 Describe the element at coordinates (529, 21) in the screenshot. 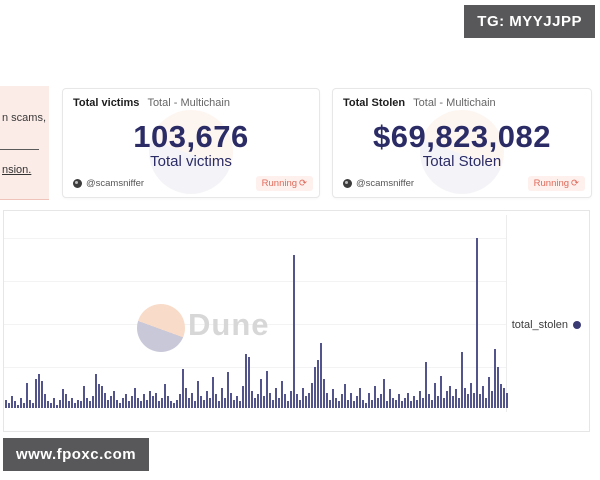

I see `top-right-watermark-badge: TG: MYYJJPP` at that location.